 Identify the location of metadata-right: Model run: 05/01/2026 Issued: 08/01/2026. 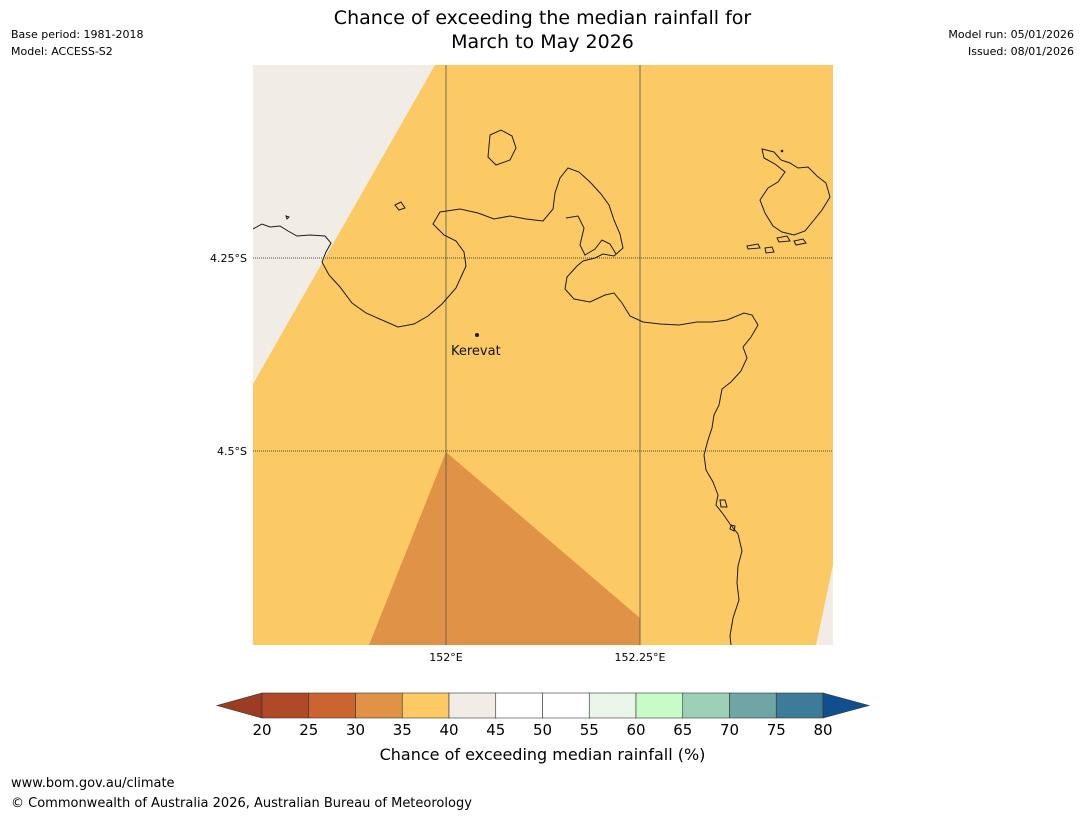
(1011, 43).